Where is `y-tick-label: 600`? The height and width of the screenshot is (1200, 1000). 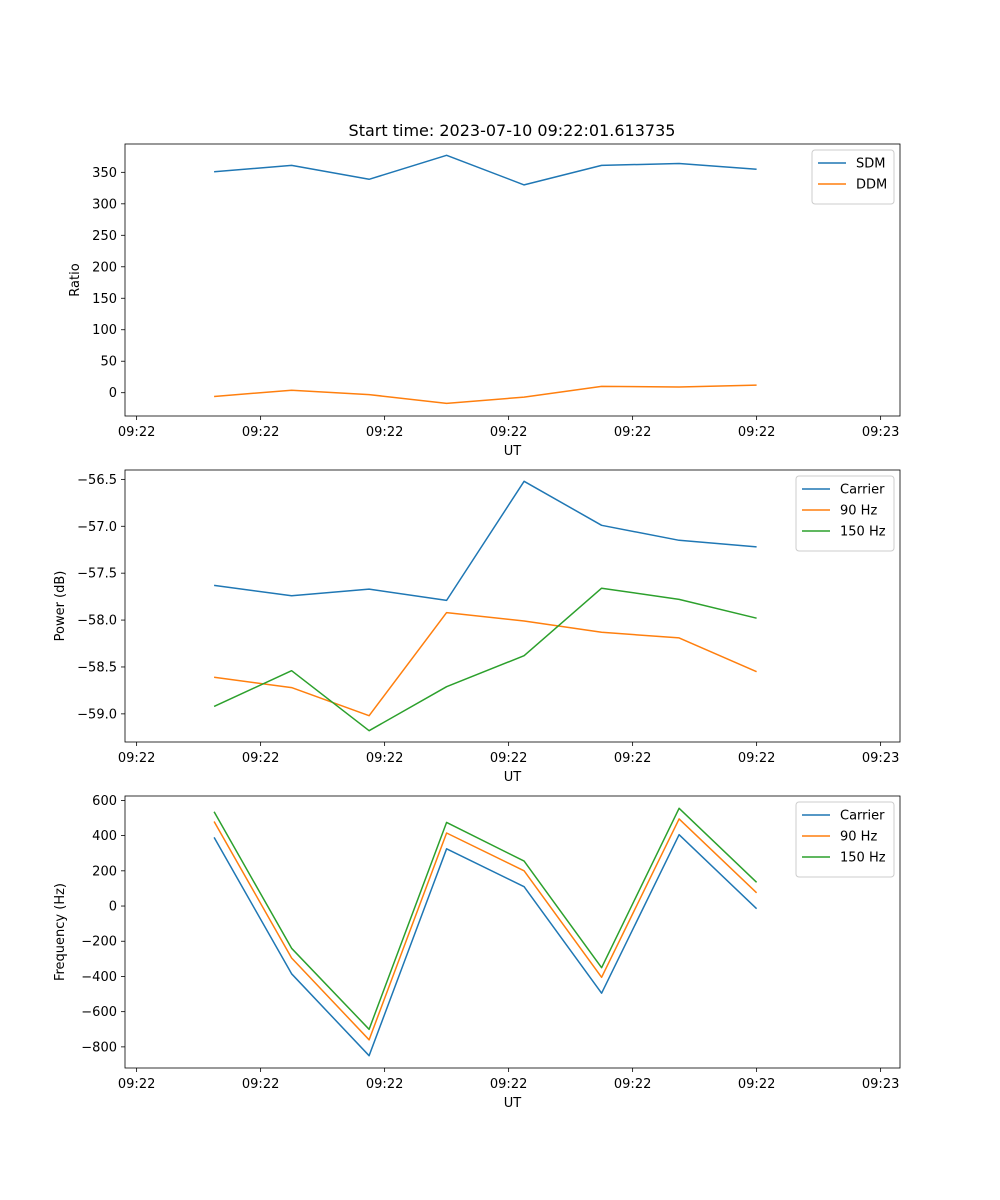
y-tick-label: 600 is located at coordinates (104, 801).